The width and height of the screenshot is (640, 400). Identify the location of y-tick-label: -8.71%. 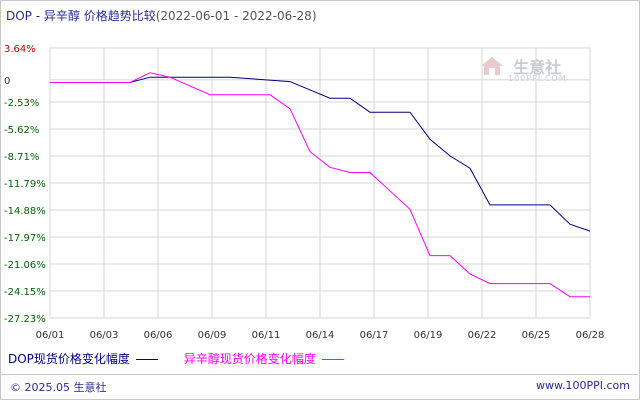
(21, 157).